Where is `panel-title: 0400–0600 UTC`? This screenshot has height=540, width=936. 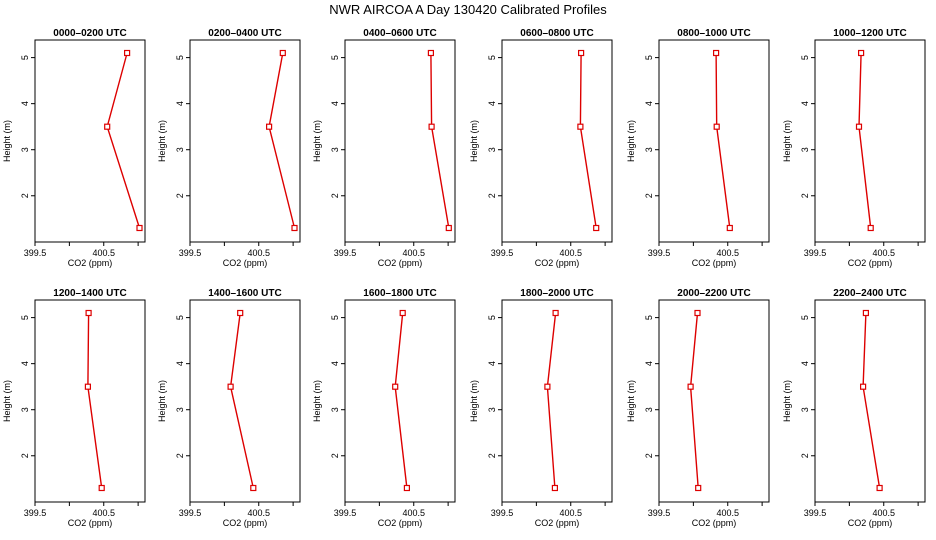
panel-title: 0400–0600 UTC is located at coordinates (399, 33).